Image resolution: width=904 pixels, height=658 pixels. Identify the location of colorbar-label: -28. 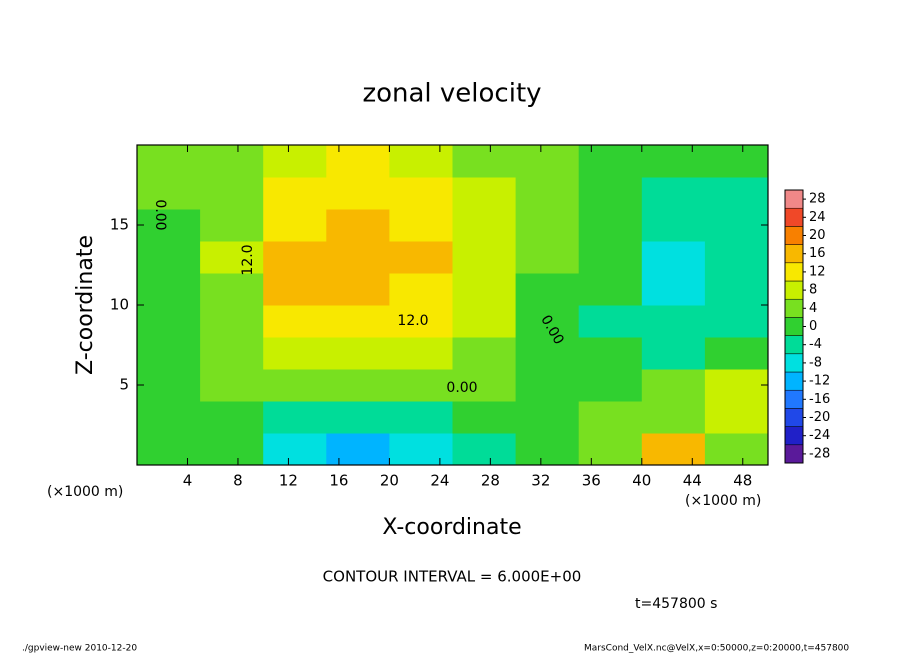
(819, 453).